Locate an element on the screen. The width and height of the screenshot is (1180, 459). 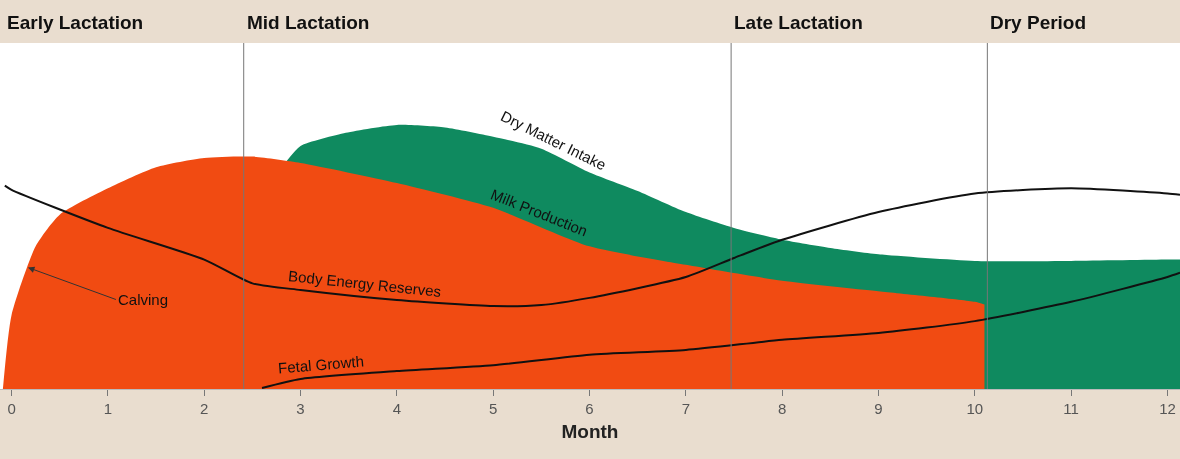
x-axis-title: Month is located at coordinates (590, 431).